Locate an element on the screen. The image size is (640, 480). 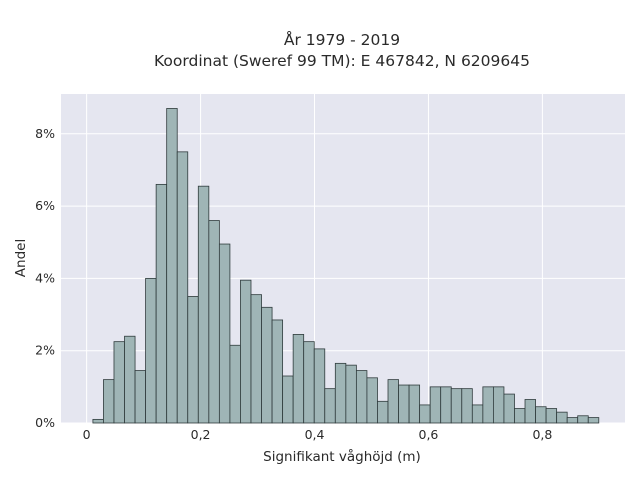
chart-title-line-1: År 1979 - 2019 is located at coordinates (342, 39).